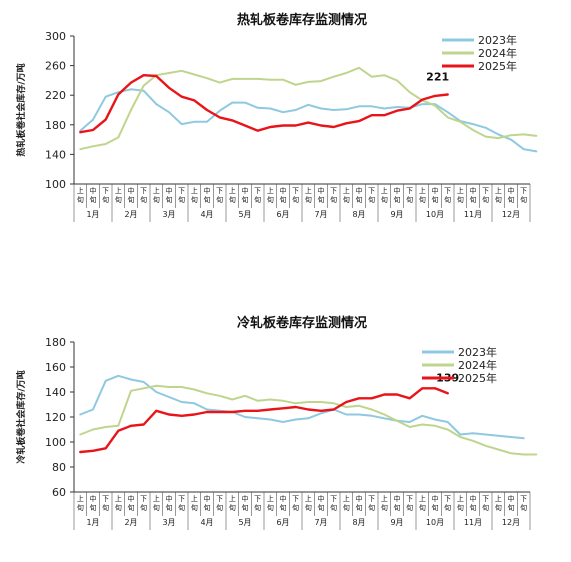 The height and width of the screenshot is (562, 571). What do you see at coordinates (21, 416) in the screenshot?
I see `y-axis-label: 冷轧板卷社会库存/万吨` at bounding box center [21, 416].